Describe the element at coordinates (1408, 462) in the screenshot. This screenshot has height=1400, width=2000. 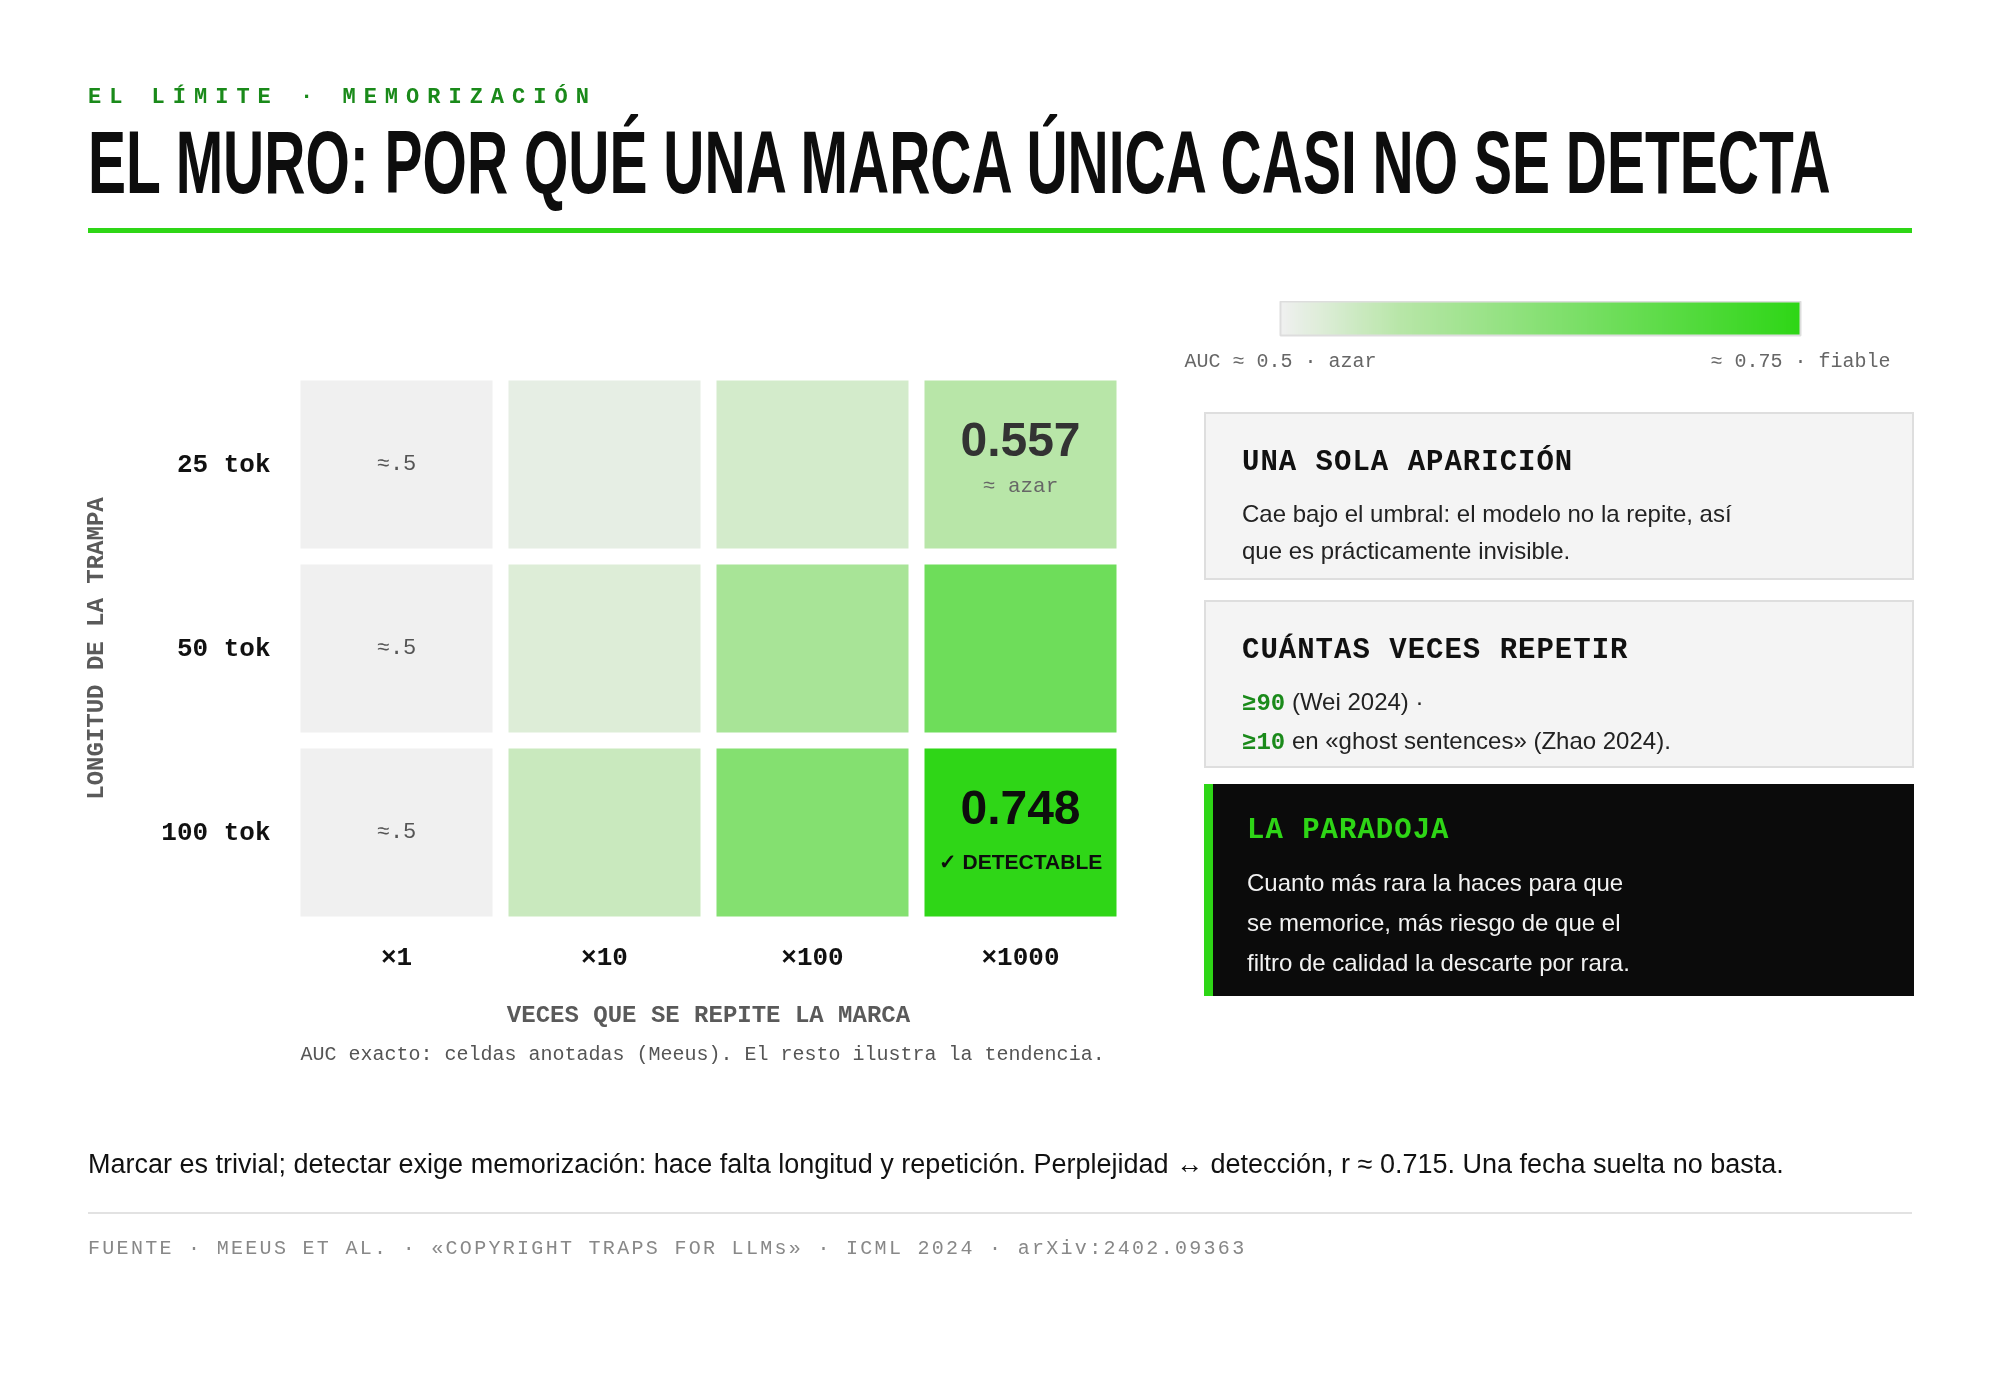
I see `text: UNA SOLA APARICIÓN` at that location.